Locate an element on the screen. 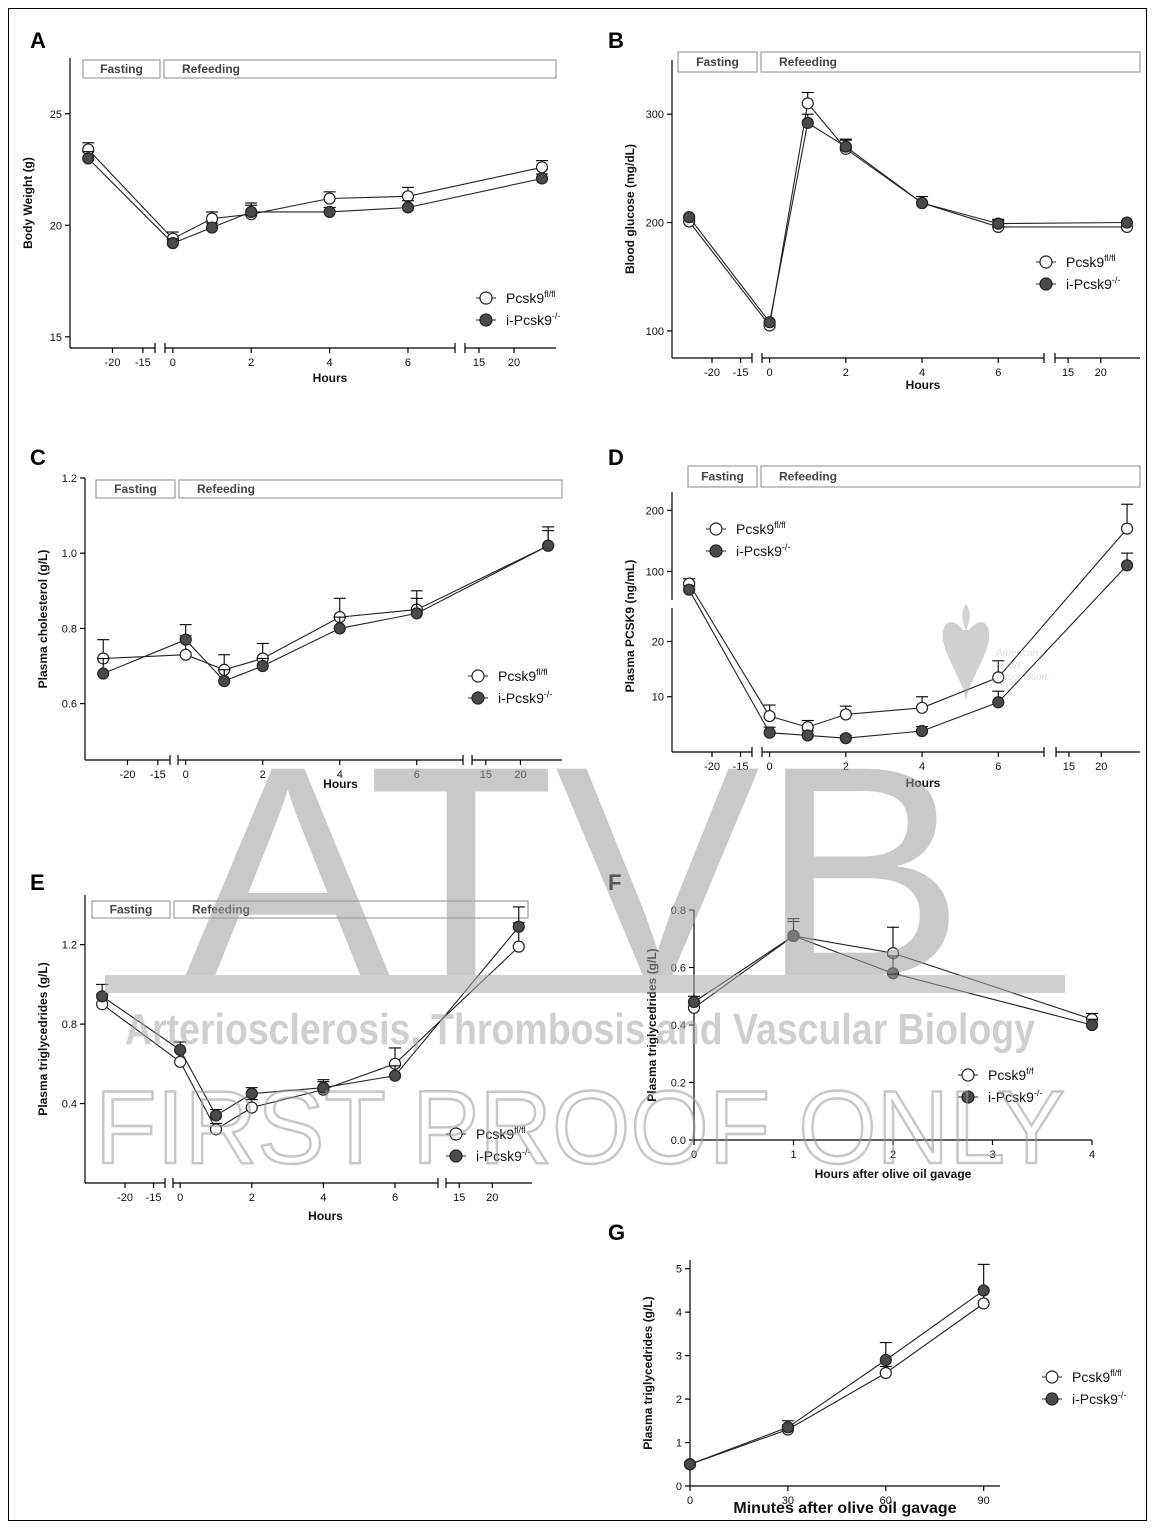  y-tick-label: 20 is located at coordinates (658, 642).